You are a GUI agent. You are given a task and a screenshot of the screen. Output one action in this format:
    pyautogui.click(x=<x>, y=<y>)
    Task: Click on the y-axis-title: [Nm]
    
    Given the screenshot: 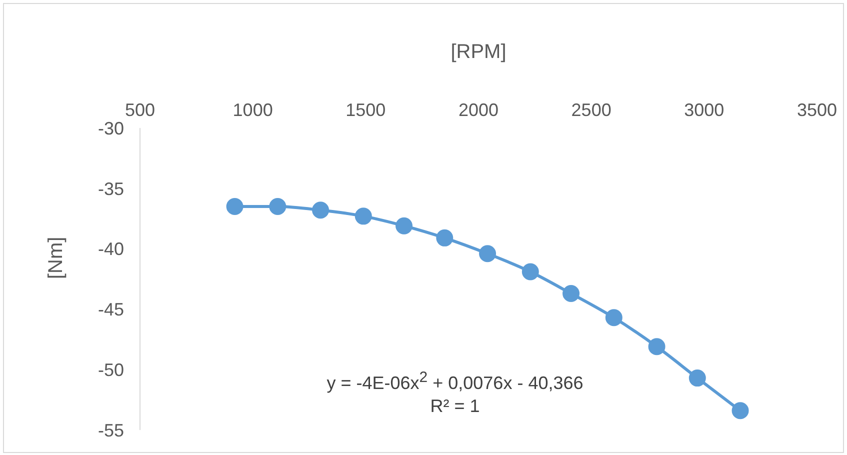 What is the action you would take?
    pyautogui.click(x=56, y=257)
    